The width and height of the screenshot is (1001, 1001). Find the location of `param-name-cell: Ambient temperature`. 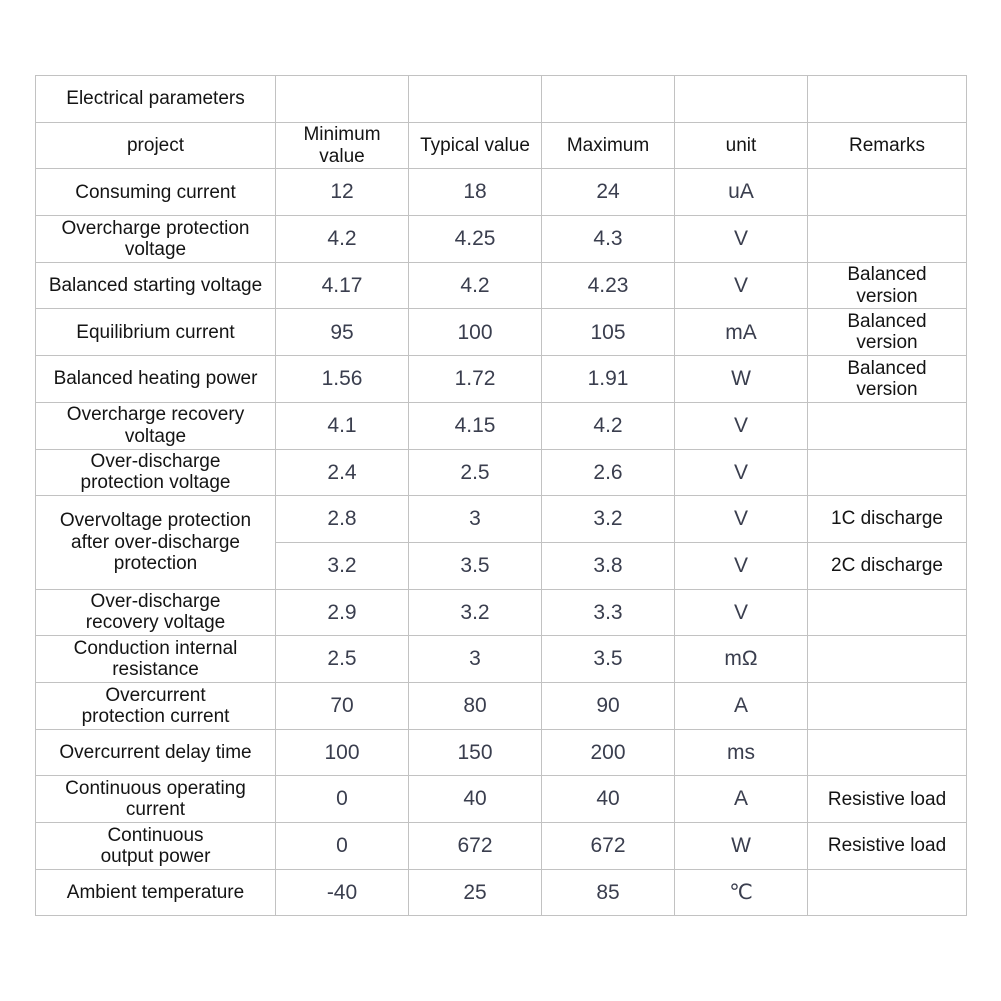

param-name-cell: Ambient temperature is located at coordinates (155, 892).